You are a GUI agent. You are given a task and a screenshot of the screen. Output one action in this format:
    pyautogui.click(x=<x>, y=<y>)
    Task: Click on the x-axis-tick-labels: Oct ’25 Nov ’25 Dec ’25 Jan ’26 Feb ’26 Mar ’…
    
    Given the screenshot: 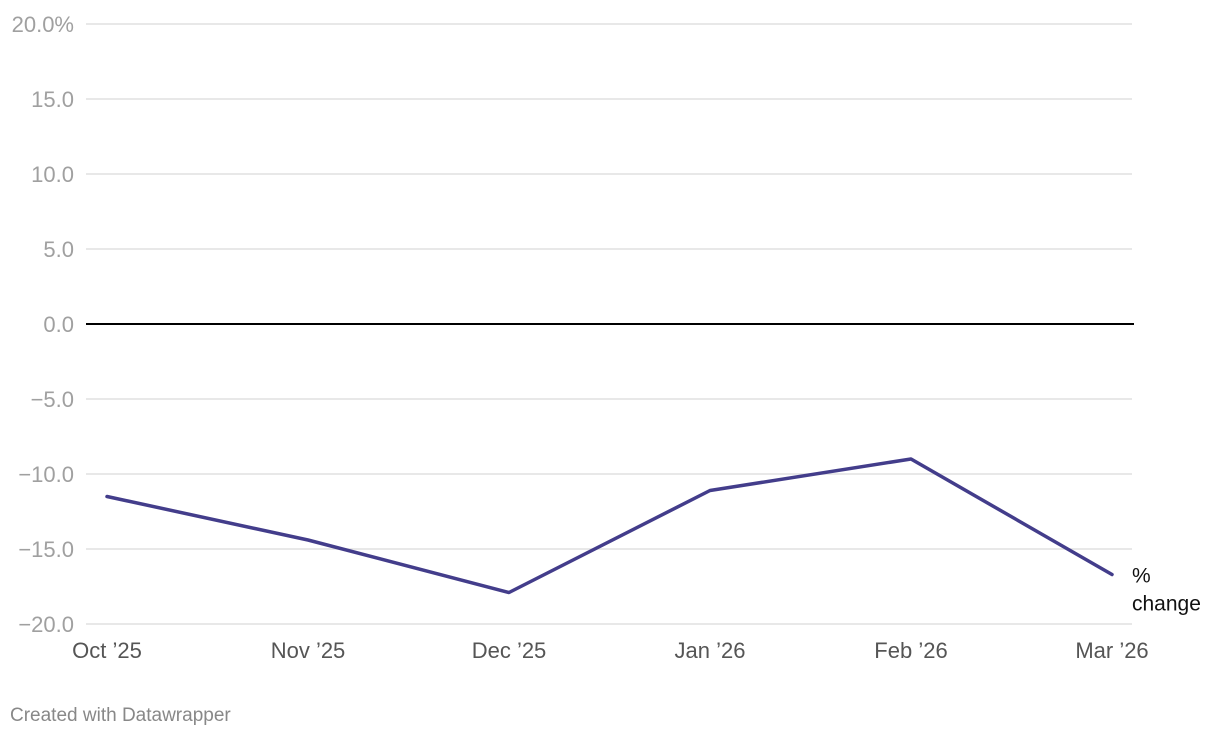 What is the action you would take?
    pyautogui.click(x=610, y=650)
    